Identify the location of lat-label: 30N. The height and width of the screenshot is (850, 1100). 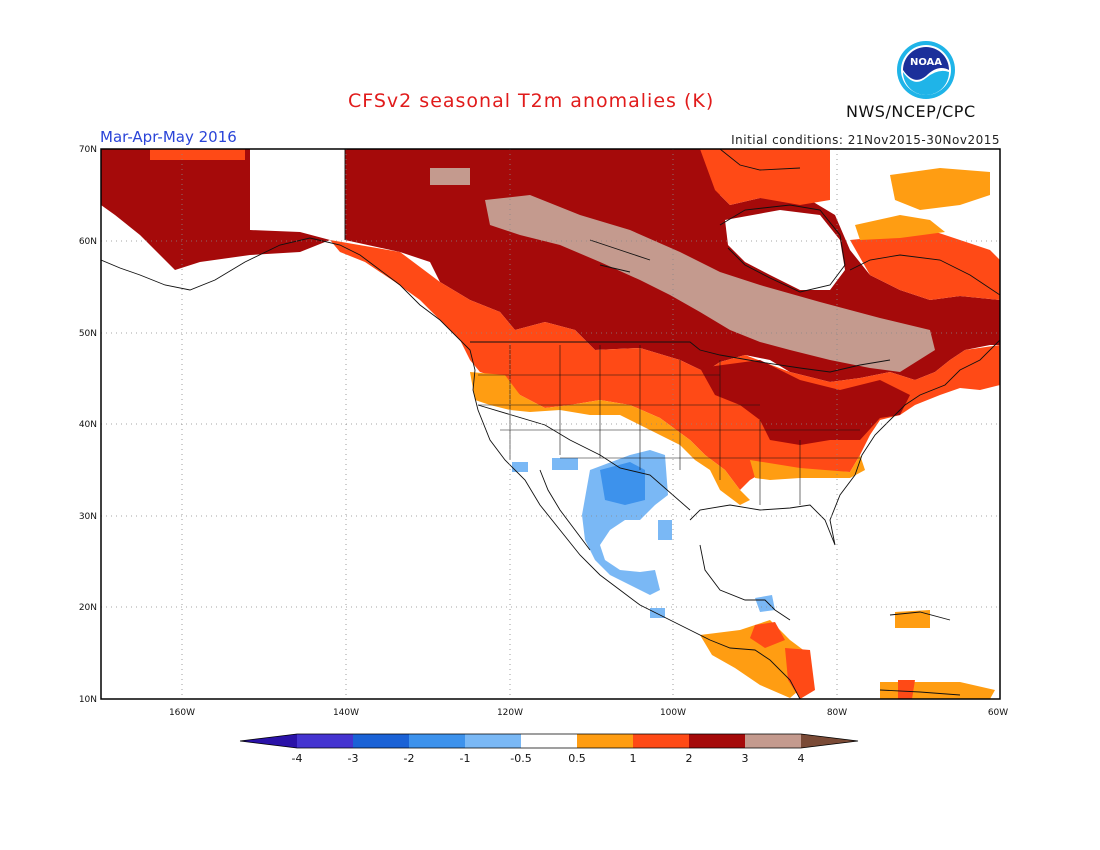
(88, 517).